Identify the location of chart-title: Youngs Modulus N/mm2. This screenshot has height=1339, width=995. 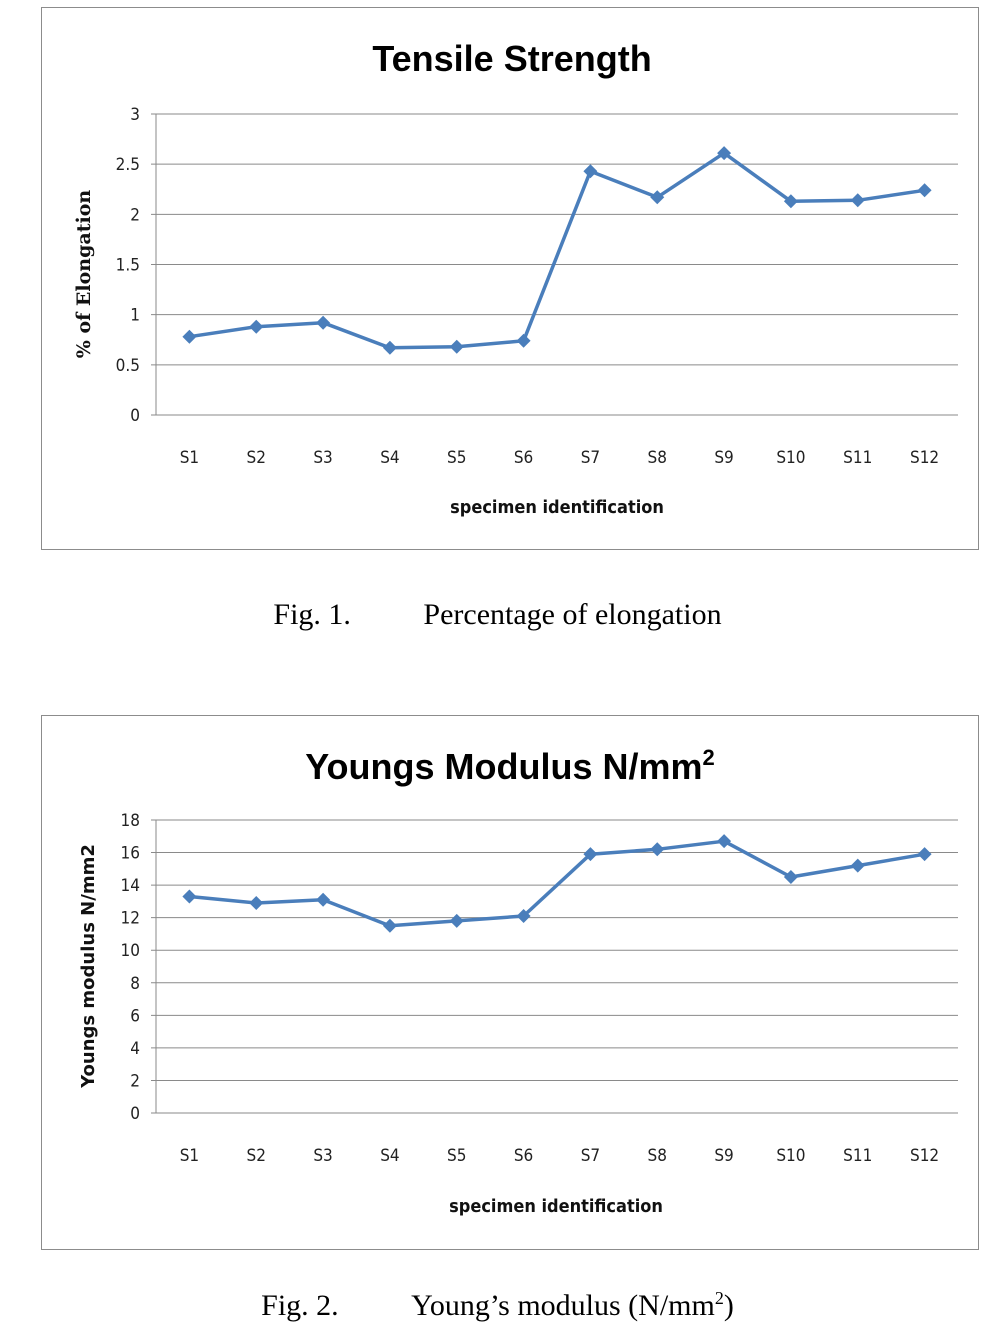
(510, 766).